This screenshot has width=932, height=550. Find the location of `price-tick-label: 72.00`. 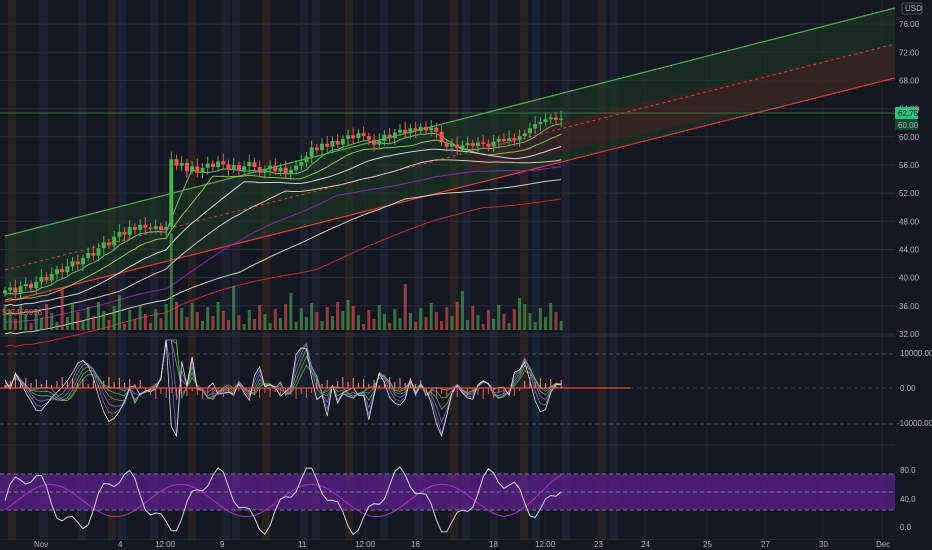

price-tick-label: 72.00 is located at coordinates (909, 52).